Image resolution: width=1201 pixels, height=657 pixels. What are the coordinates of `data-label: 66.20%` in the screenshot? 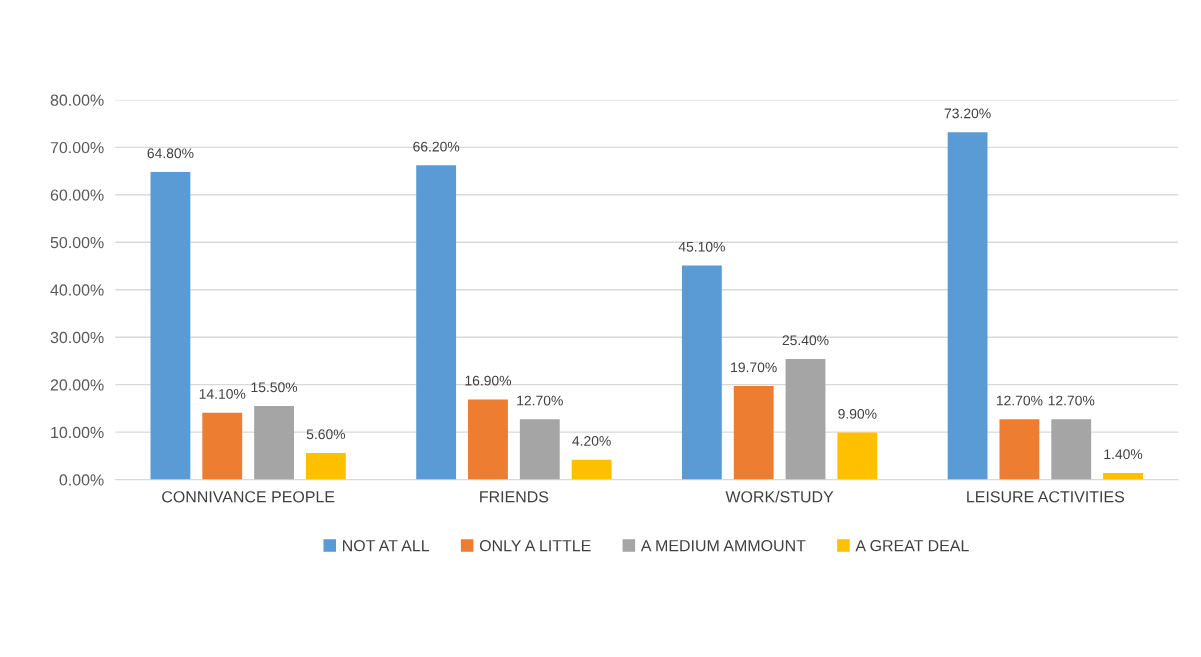 It's located at (436, 146).